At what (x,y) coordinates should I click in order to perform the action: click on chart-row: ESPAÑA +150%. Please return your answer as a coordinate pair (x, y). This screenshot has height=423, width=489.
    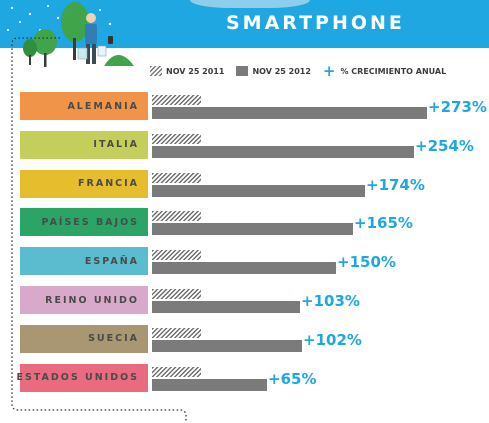
    Looking at the image, I should click on (244, 262).